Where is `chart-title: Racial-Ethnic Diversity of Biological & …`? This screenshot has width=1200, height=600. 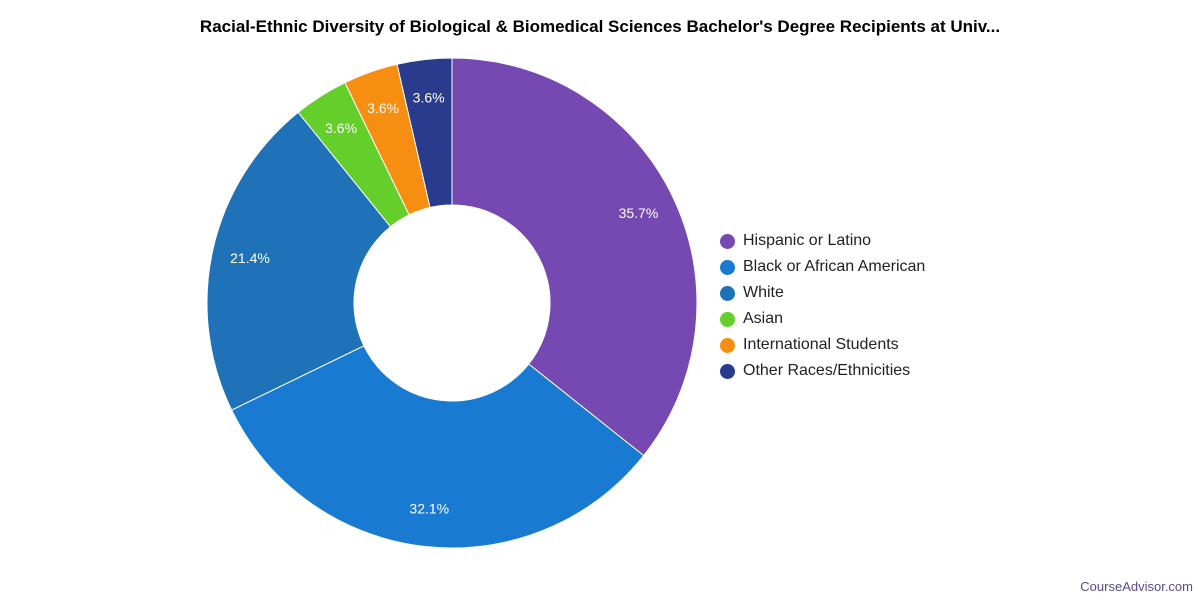 chart-title: Racial-Ethnic Diversity of Biological & … is located at coordinates (600, 26).